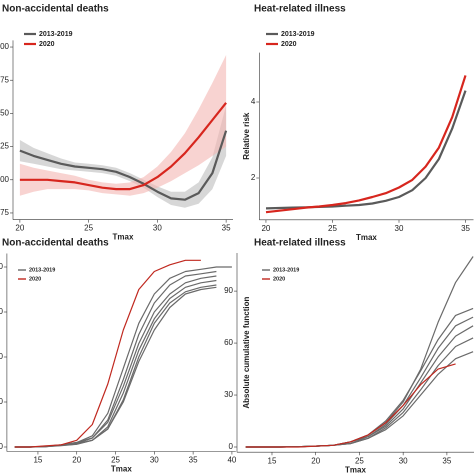 Image resolution: width=474 pixels, height=474 pixels. Describe the element at coordinates (5, 113) in the screenshot. I see `y-tick-label: 1.50` at that location.